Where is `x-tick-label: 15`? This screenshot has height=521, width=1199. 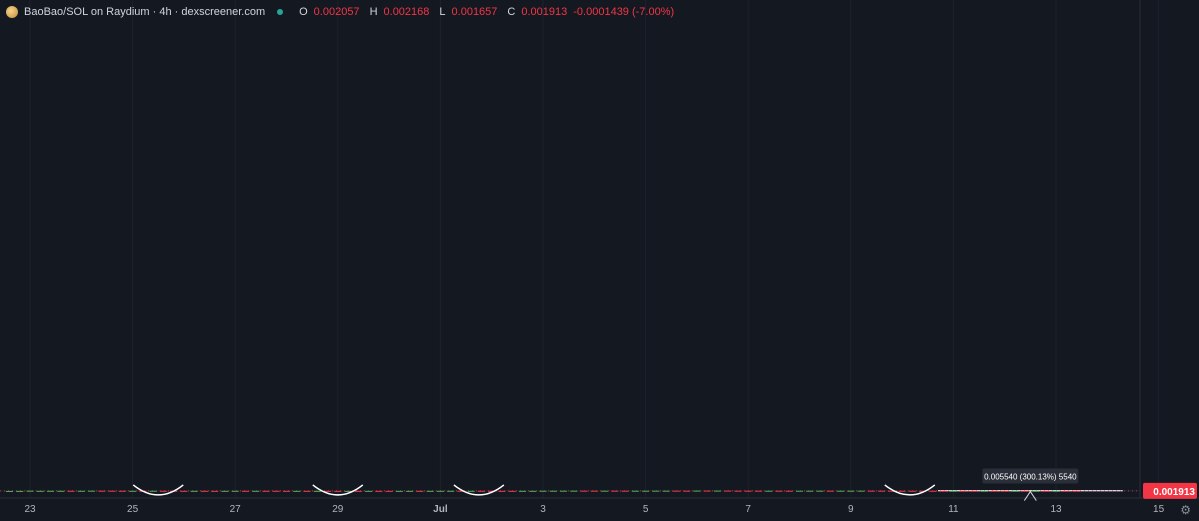 x-tick-label: 15 is located at coordinates (1159, 509).